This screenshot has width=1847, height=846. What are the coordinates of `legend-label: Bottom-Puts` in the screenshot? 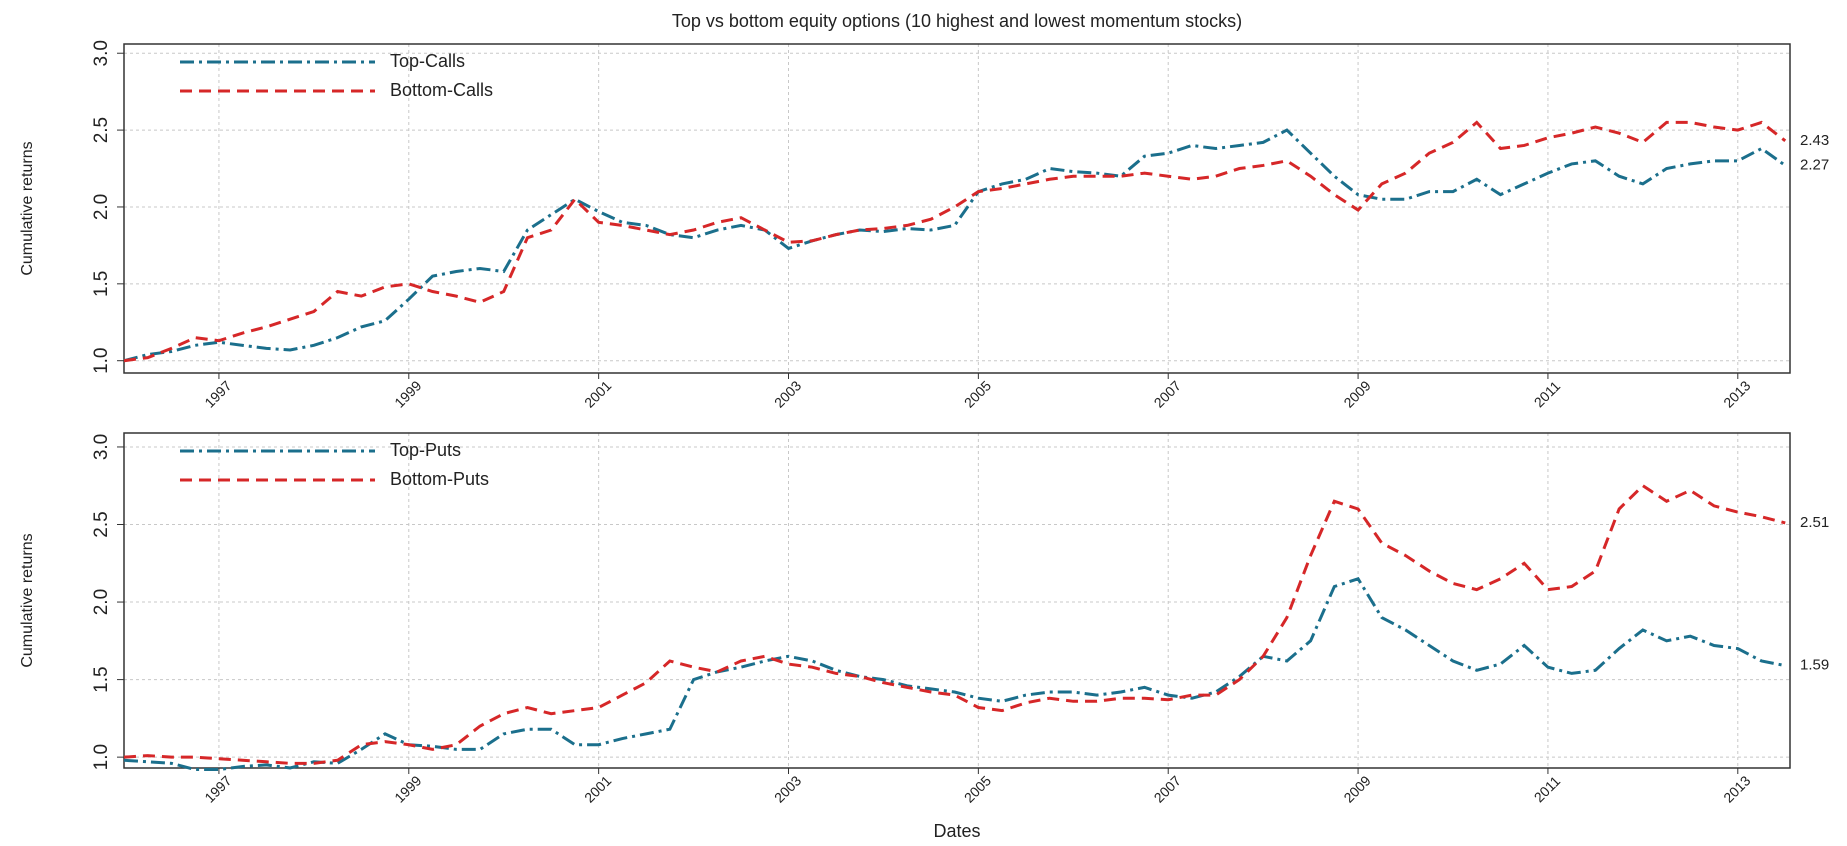 It's located at (439, 479).